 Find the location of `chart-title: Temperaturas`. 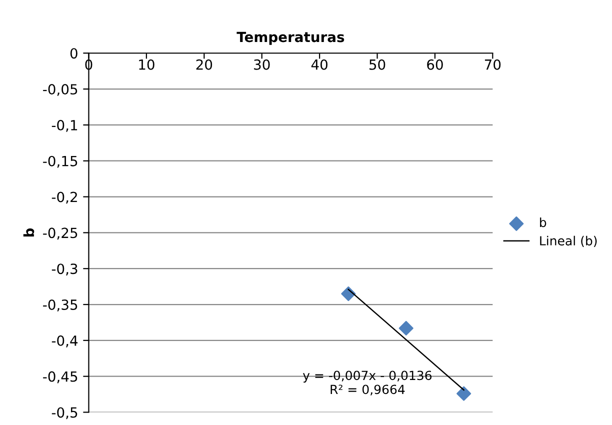

chart-title: Temperaturas is located at coordinates (290, 38).